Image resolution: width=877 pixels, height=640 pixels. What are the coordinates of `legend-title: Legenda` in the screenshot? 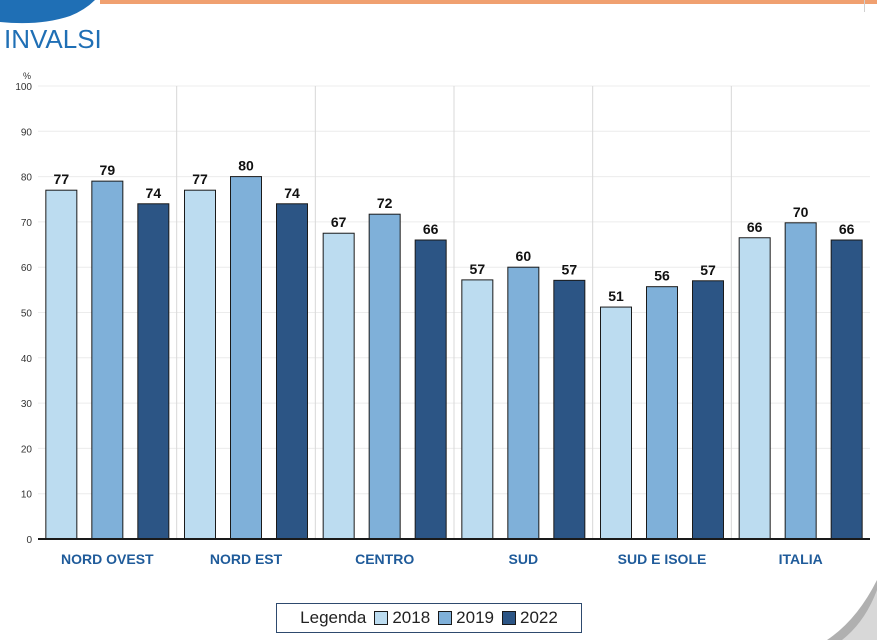 It's located at (333, 617).